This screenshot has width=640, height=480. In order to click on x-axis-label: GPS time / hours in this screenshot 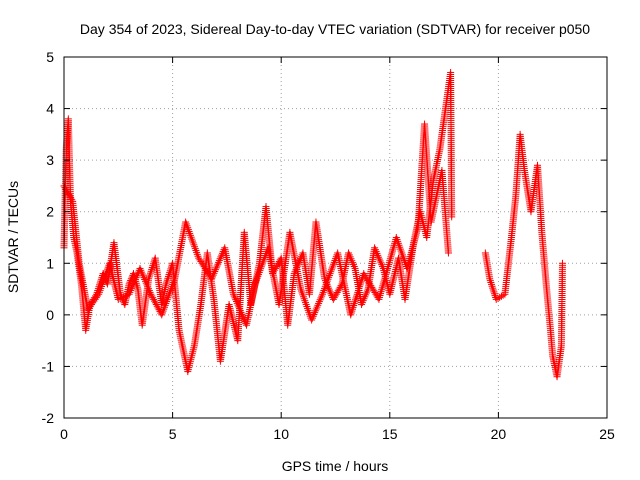, I will do `click(335, 466)`.